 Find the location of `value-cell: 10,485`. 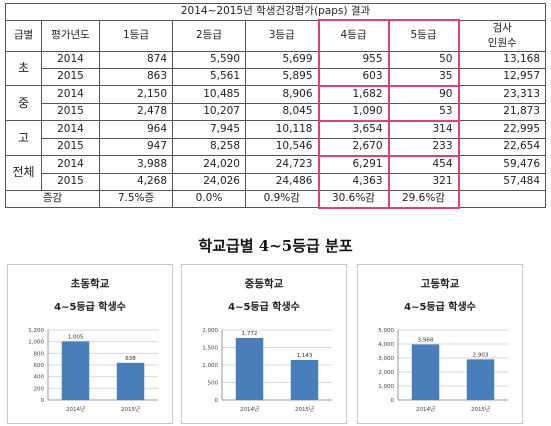

value-cell: 10,485 is located at coordinates (209, 94).